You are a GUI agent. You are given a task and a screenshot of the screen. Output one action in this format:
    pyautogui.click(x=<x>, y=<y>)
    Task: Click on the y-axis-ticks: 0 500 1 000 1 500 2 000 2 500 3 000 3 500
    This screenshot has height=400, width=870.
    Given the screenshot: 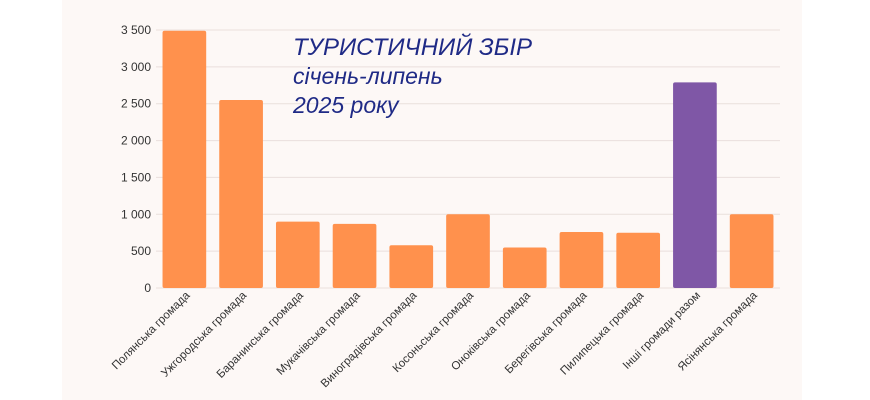 What is the action you would take?
    pyautogui.click(x=136, y=159)
    